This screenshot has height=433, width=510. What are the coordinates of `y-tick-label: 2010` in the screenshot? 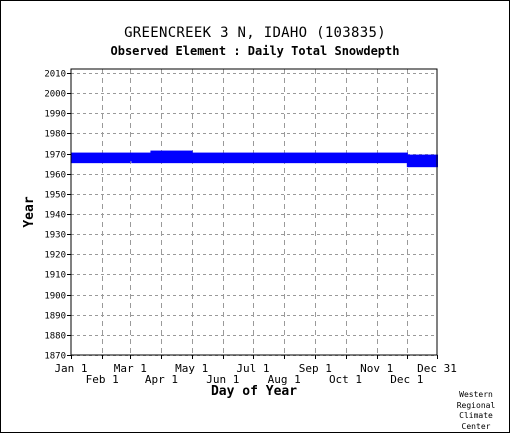 It's located at (55, 75).